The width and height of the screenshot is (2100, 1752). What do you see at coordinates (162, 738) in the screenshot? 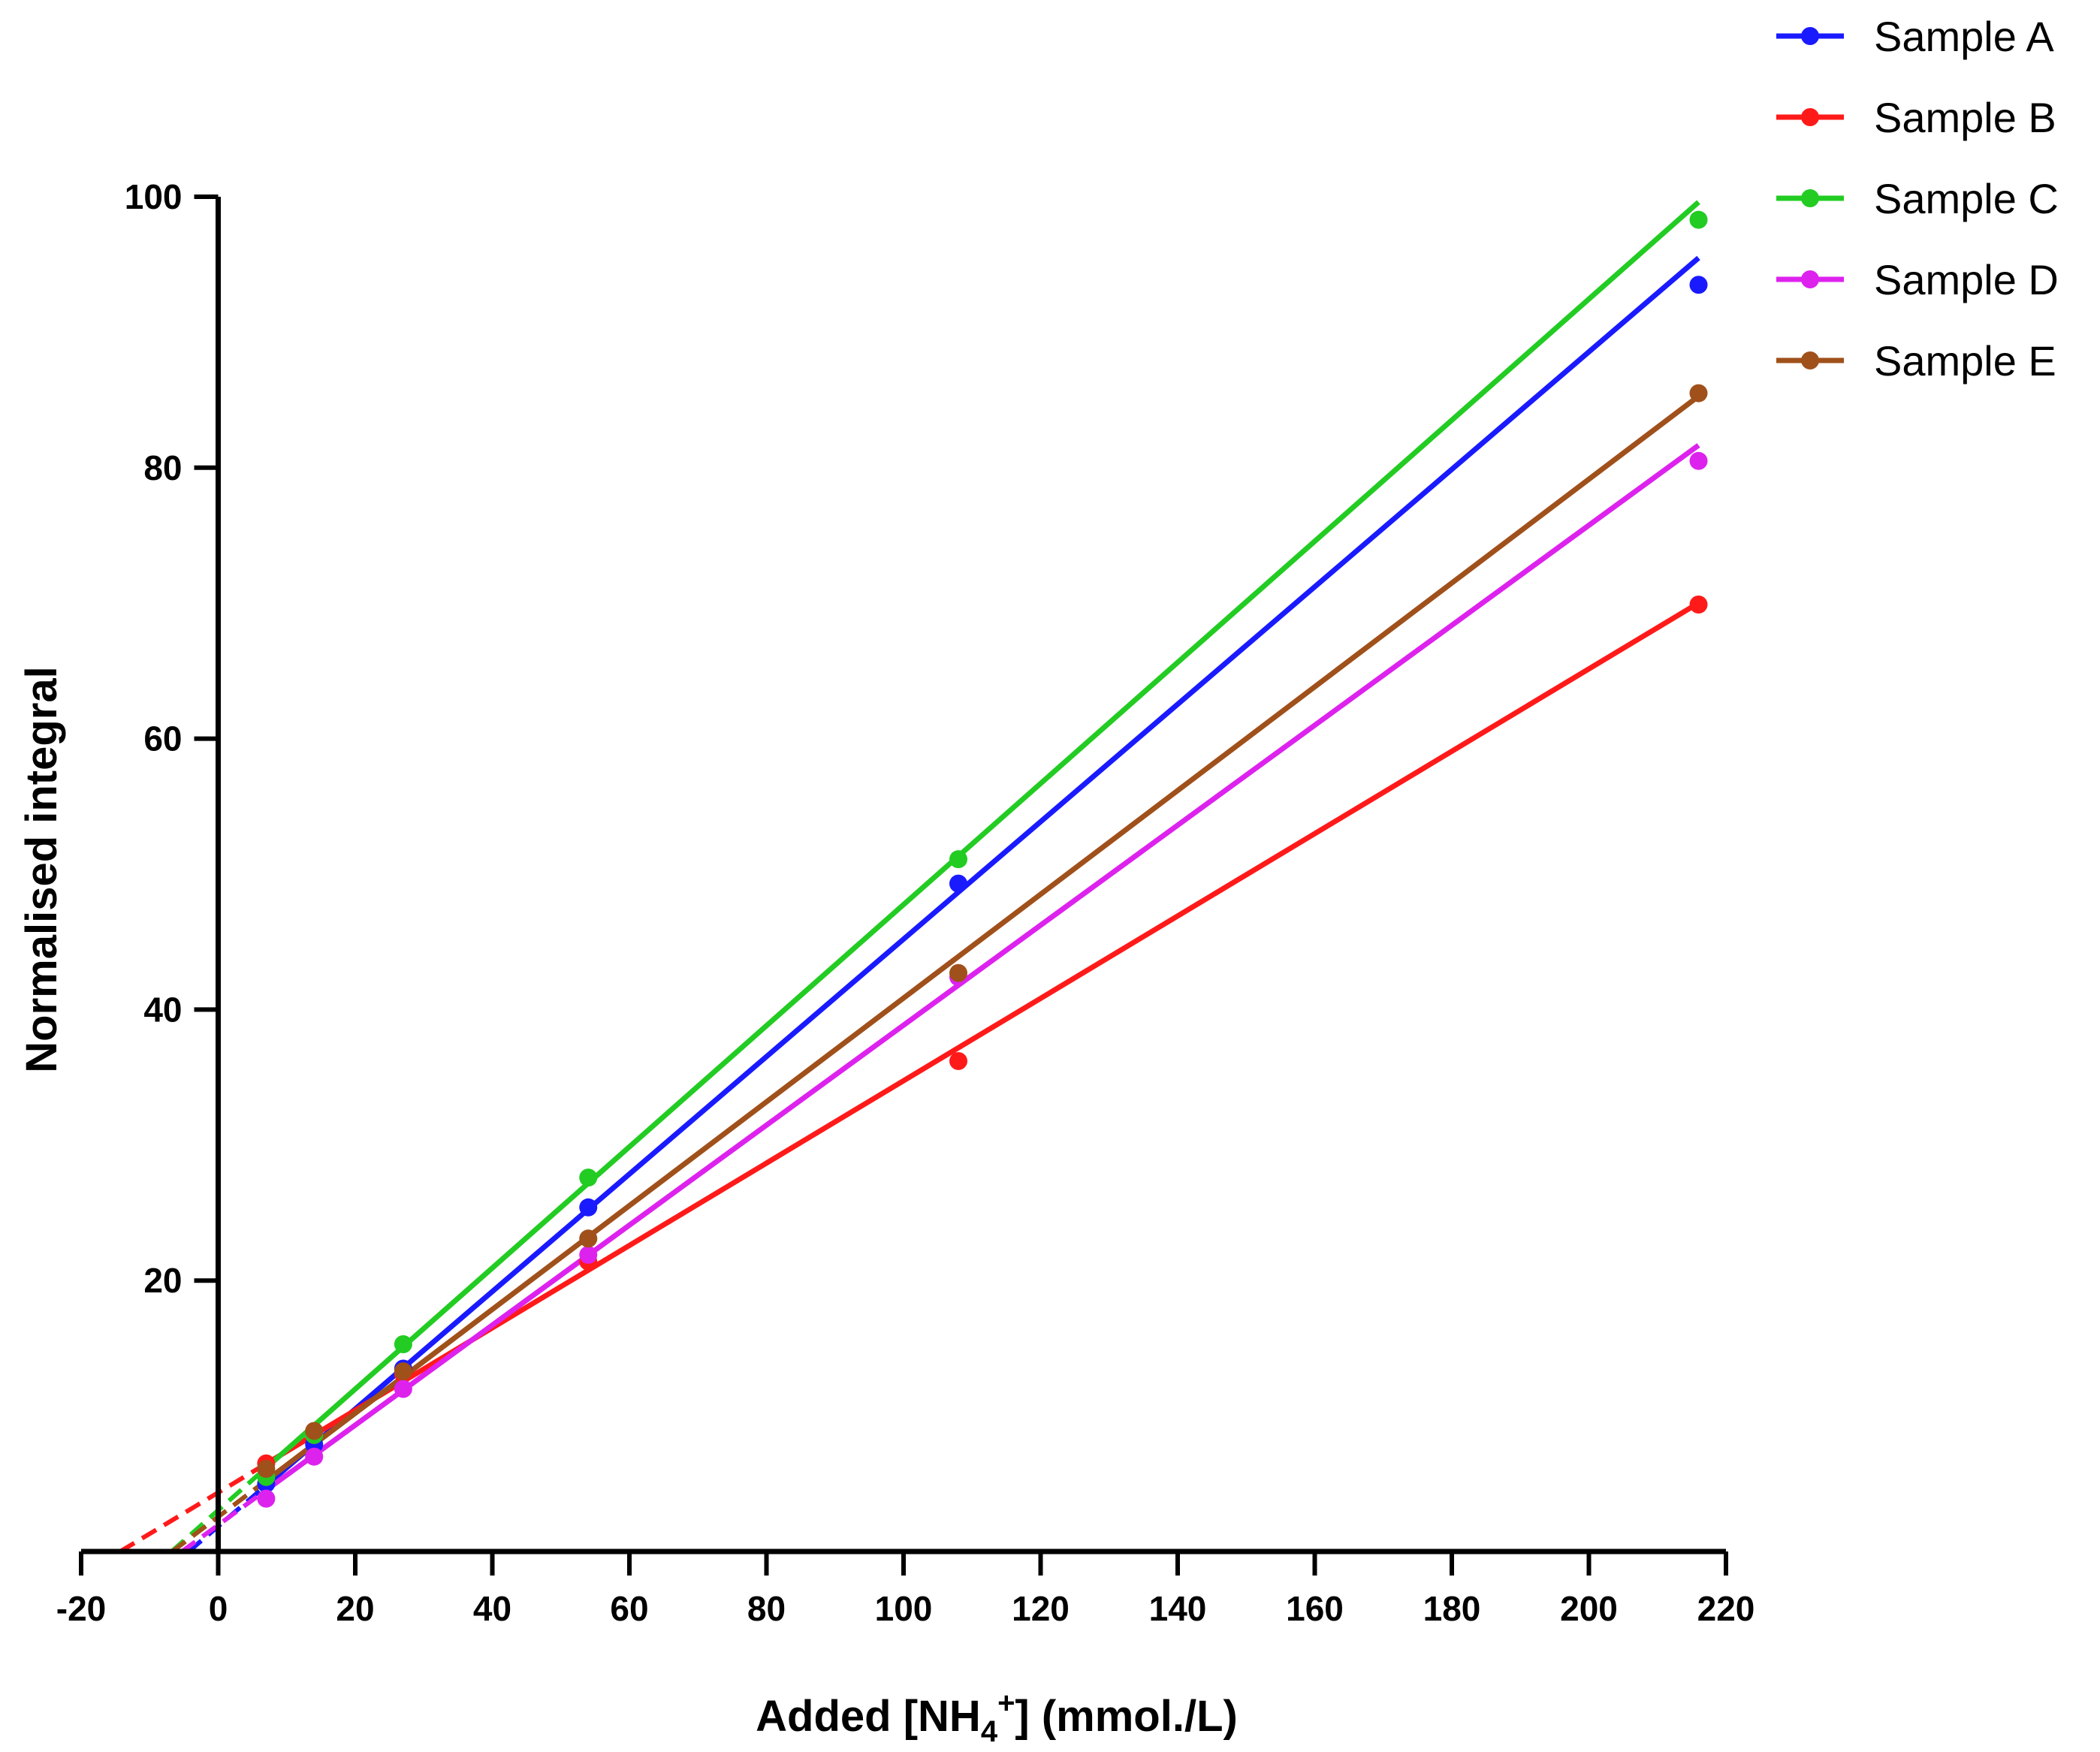
I see `y-tick-label: 60` at bounding box center [162, 738].